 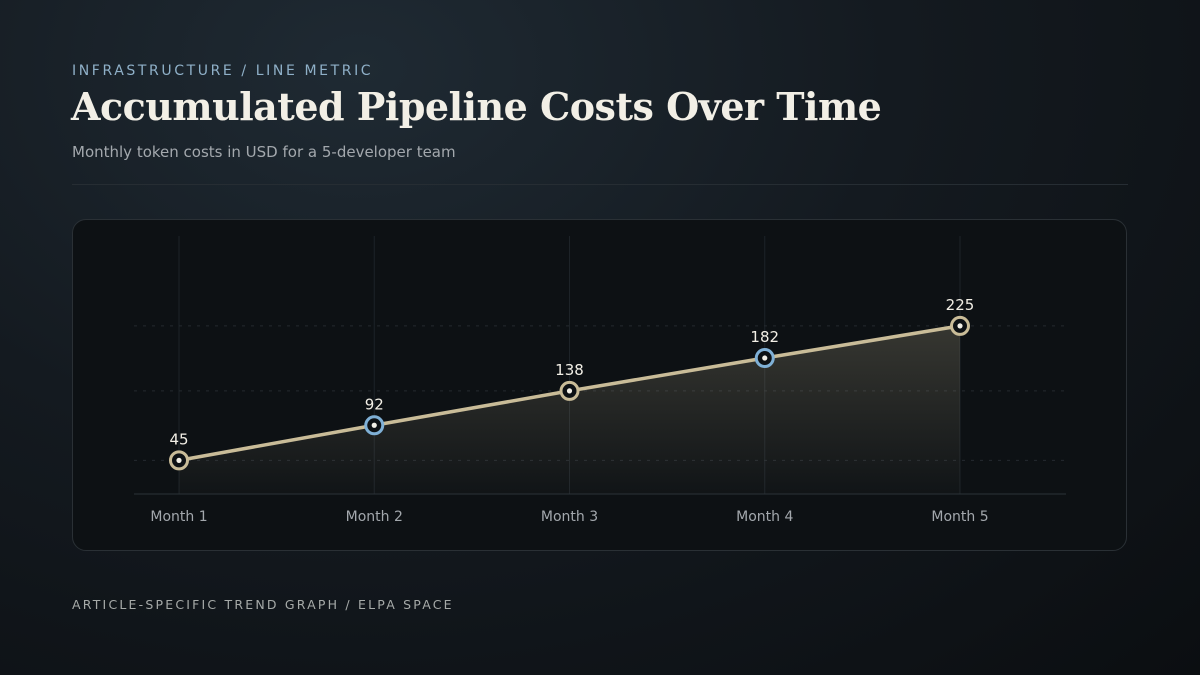 I want to click on header-divider, so click(x=600, y=184).